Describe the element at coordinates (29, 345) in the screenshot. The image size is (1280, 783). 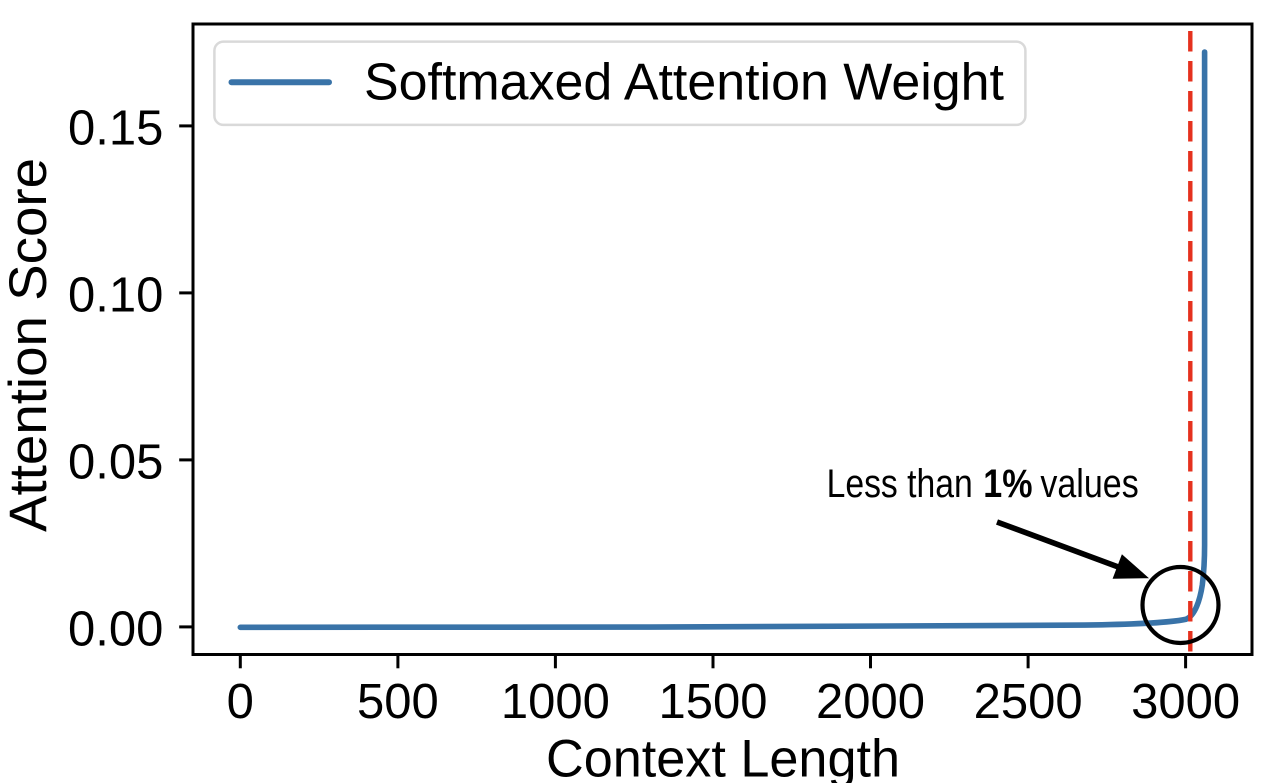
I see `svg-text: Attention Score` at that location.